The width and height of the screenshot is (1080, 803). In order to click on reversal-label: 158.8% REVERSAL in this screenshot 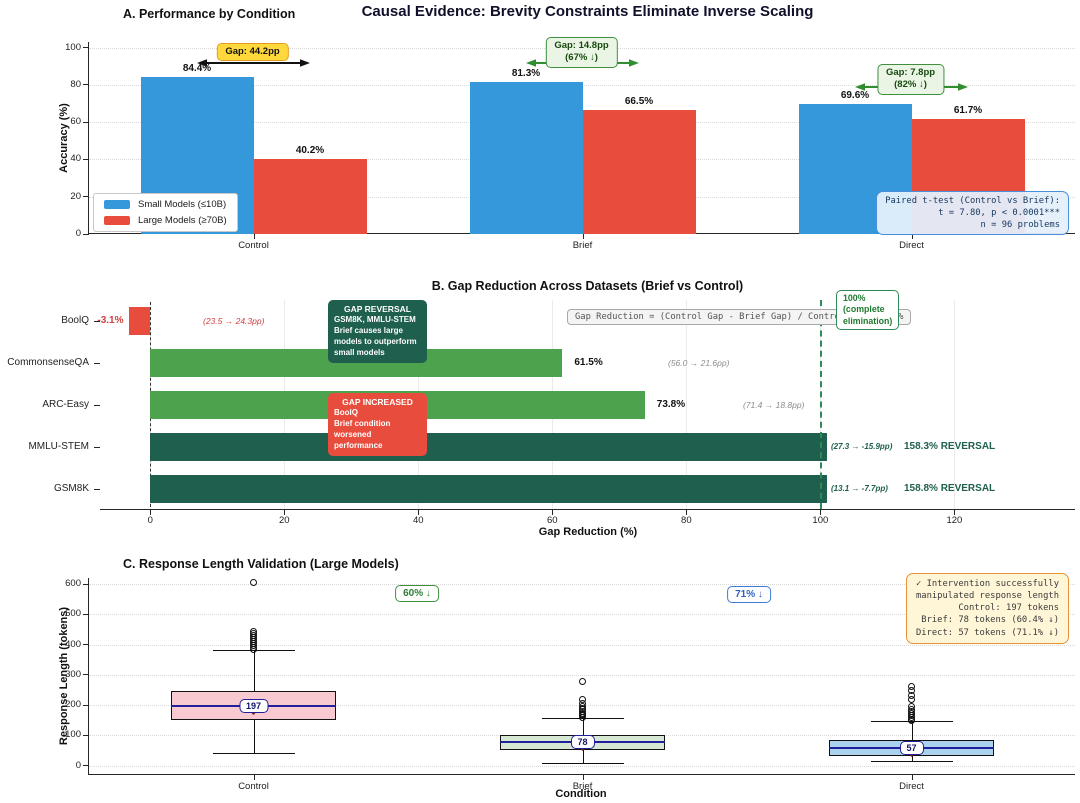, I will do `click(950, 488)`.